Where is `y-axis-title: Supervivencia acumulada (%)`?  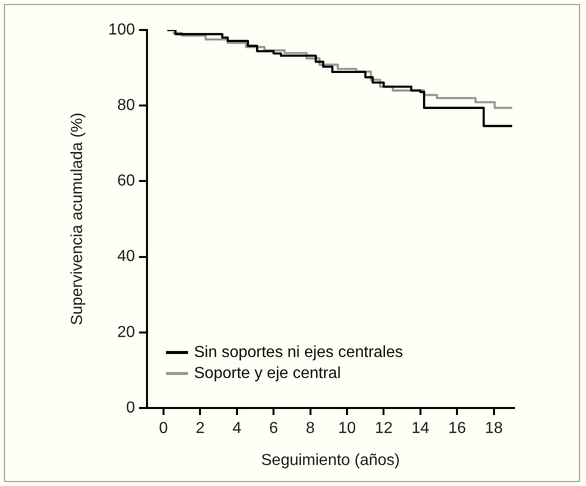 y-axis-title: Supervivencia acumulada (%) is located at coordinates (77, 219).